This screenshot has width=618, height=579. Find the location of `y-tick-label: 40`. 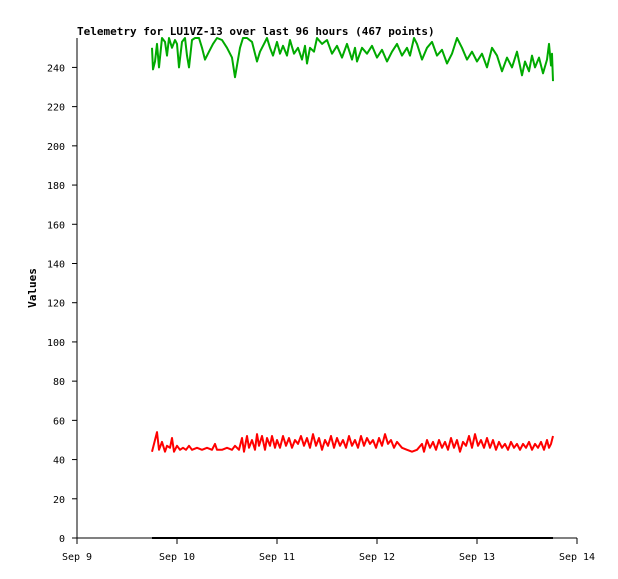

y-tick-label: 40 is located at coordinates (59, 461).